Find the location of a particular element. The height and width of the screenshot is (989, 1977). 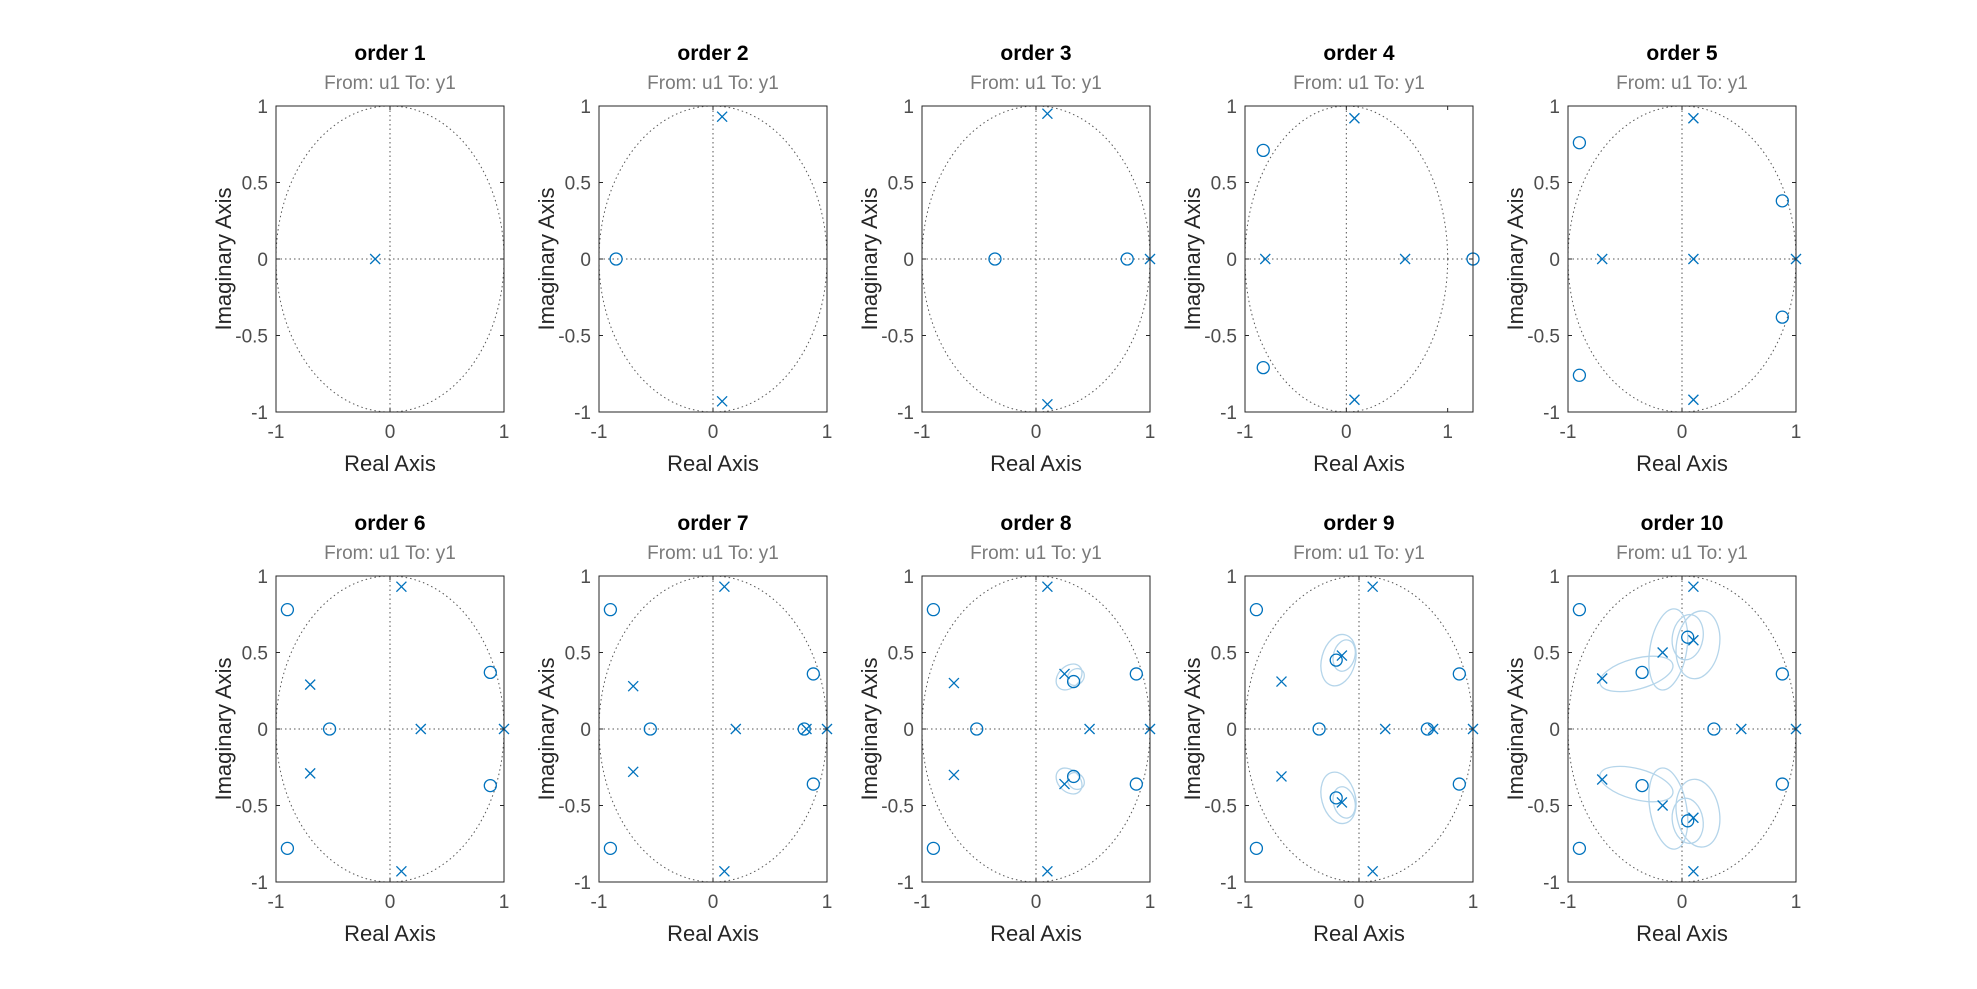

chart-title: order 9 is located at coordinates (1358, 523).